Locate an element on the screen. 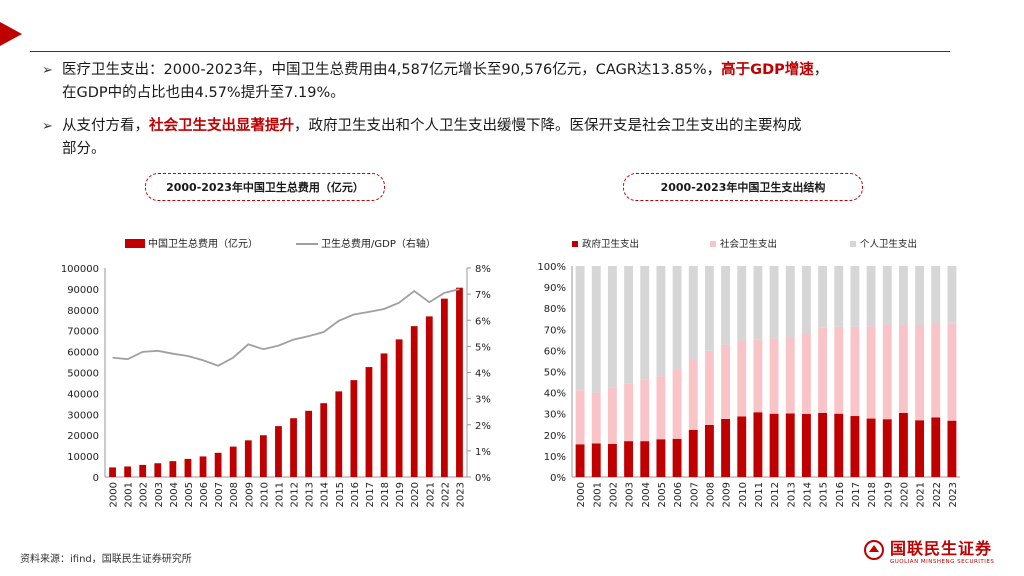  y-tick: 90% is located at coordinates (555, 288).